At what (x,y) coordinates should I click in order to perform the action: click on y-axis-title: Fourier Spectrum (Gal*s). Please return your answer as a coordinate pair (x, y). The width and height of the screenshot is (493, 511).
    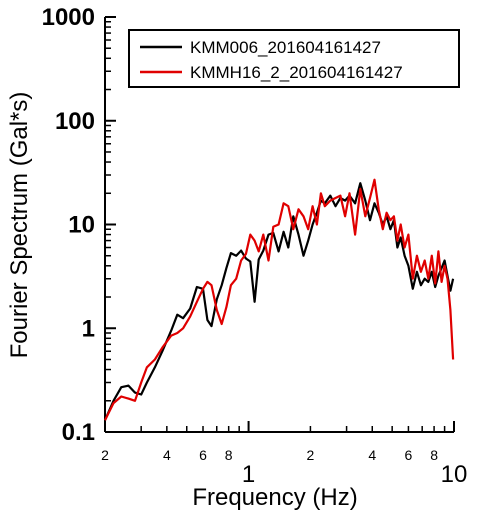
    Looking at the image, I should click on (19, 225).